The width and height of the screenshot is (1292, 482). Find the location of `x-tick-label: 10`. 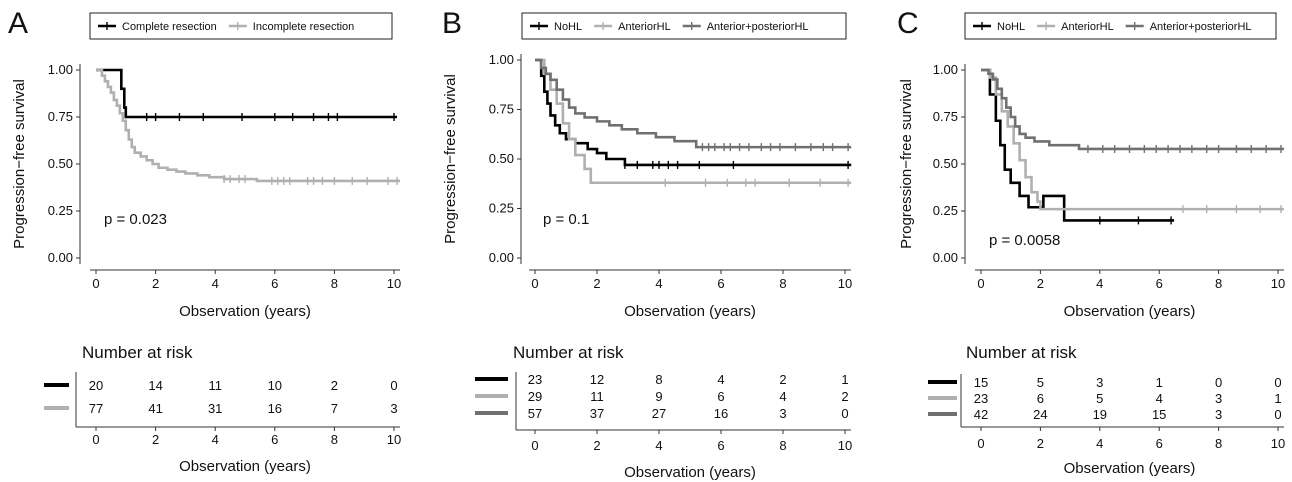

x-tick-label: 10 is located at coordinates (845, 283).